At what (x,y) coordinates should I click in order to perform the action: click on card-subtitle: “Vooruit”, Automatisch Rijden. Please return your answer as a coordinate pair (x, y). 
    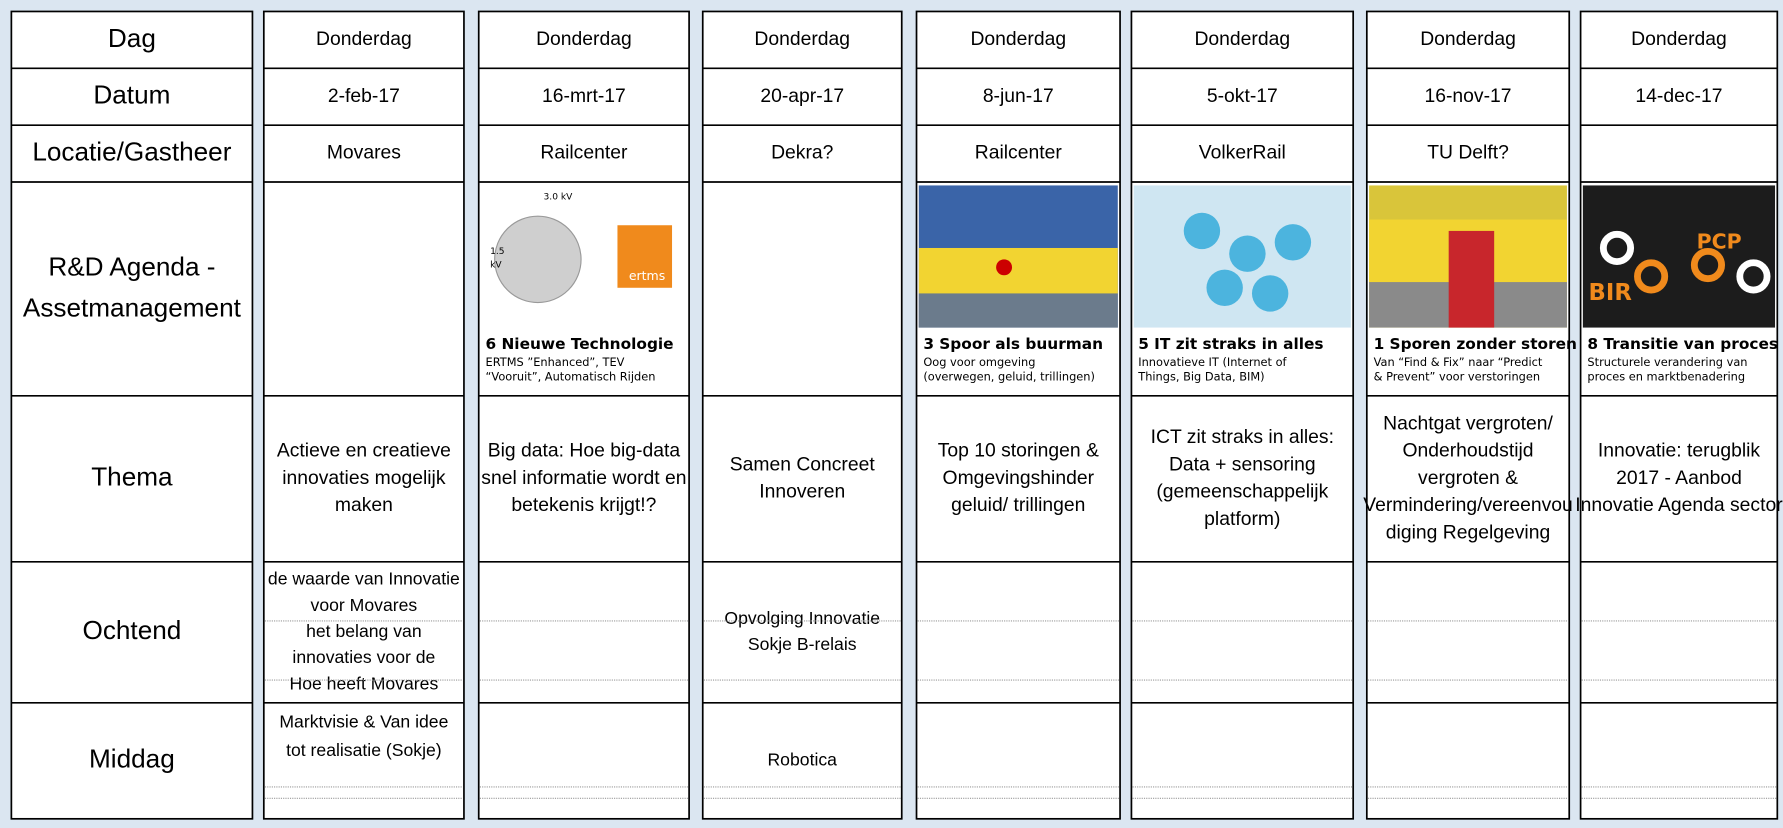
    Looking at the image, I should click on (571, 377).